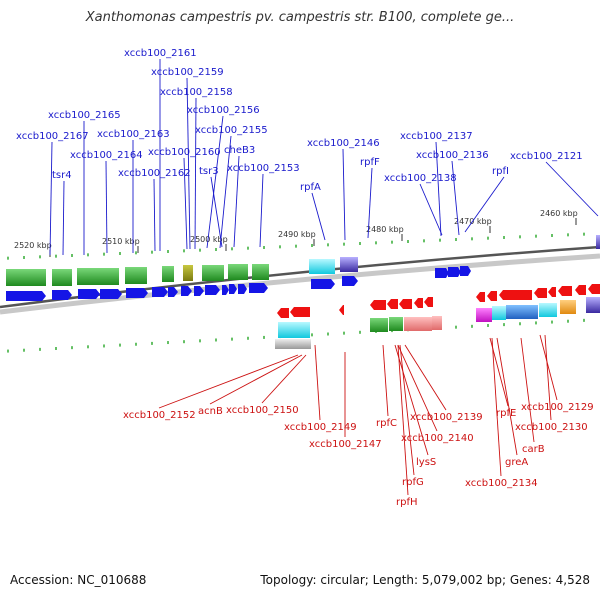 The height and width of the screenshot is (600, 600). I want to click on top-gene-label: xccb100_2137, so click(436, 136).